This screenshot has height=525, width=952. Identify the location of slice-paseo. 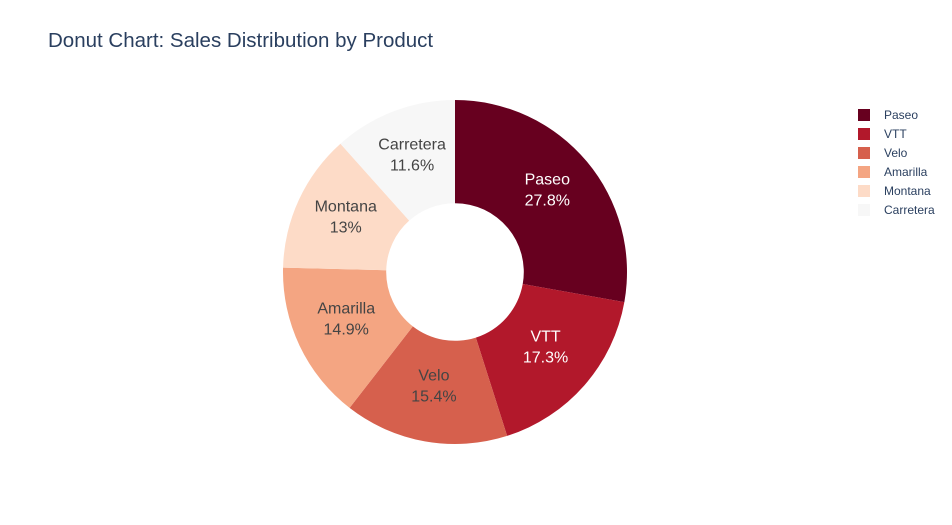
(541, 201).